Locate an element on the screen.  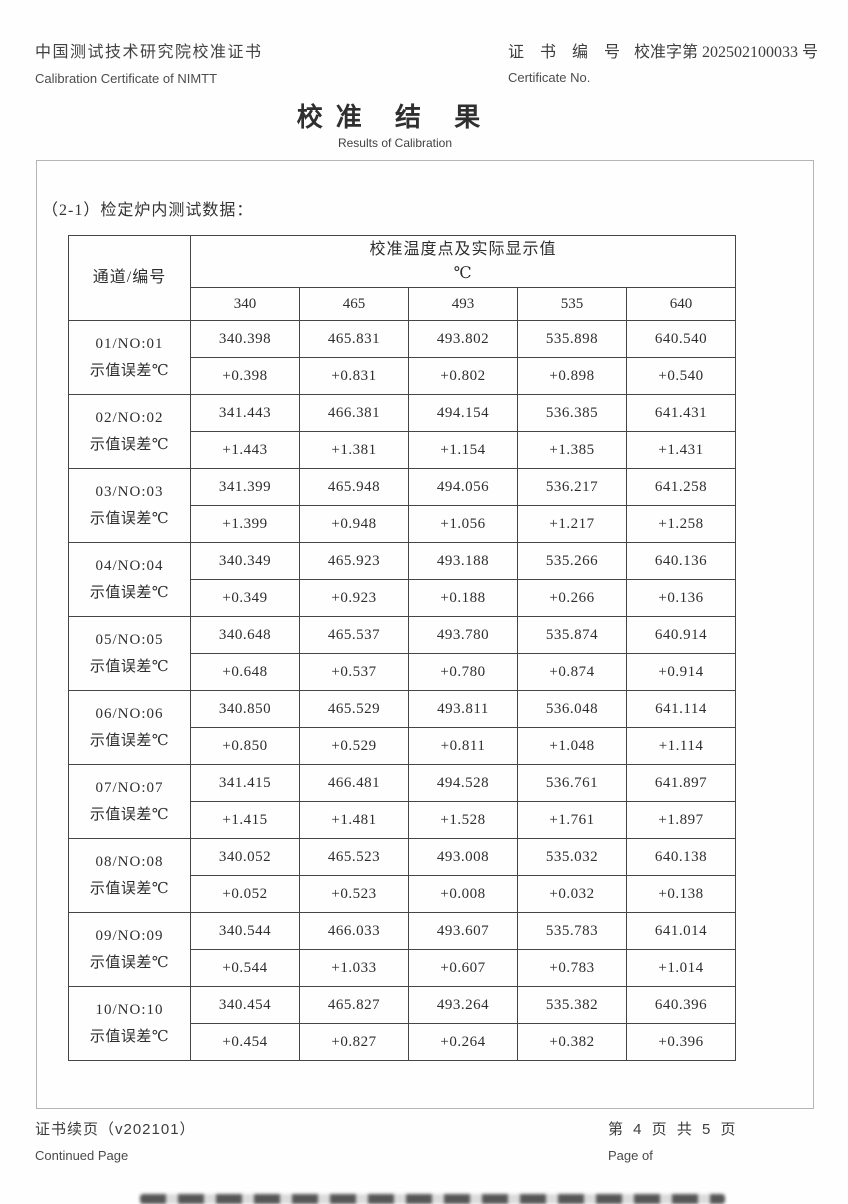
channel-error-row: +1.415 +1.481 +1.528 +1.761 +1.897 is located at coordinates (403, 820).